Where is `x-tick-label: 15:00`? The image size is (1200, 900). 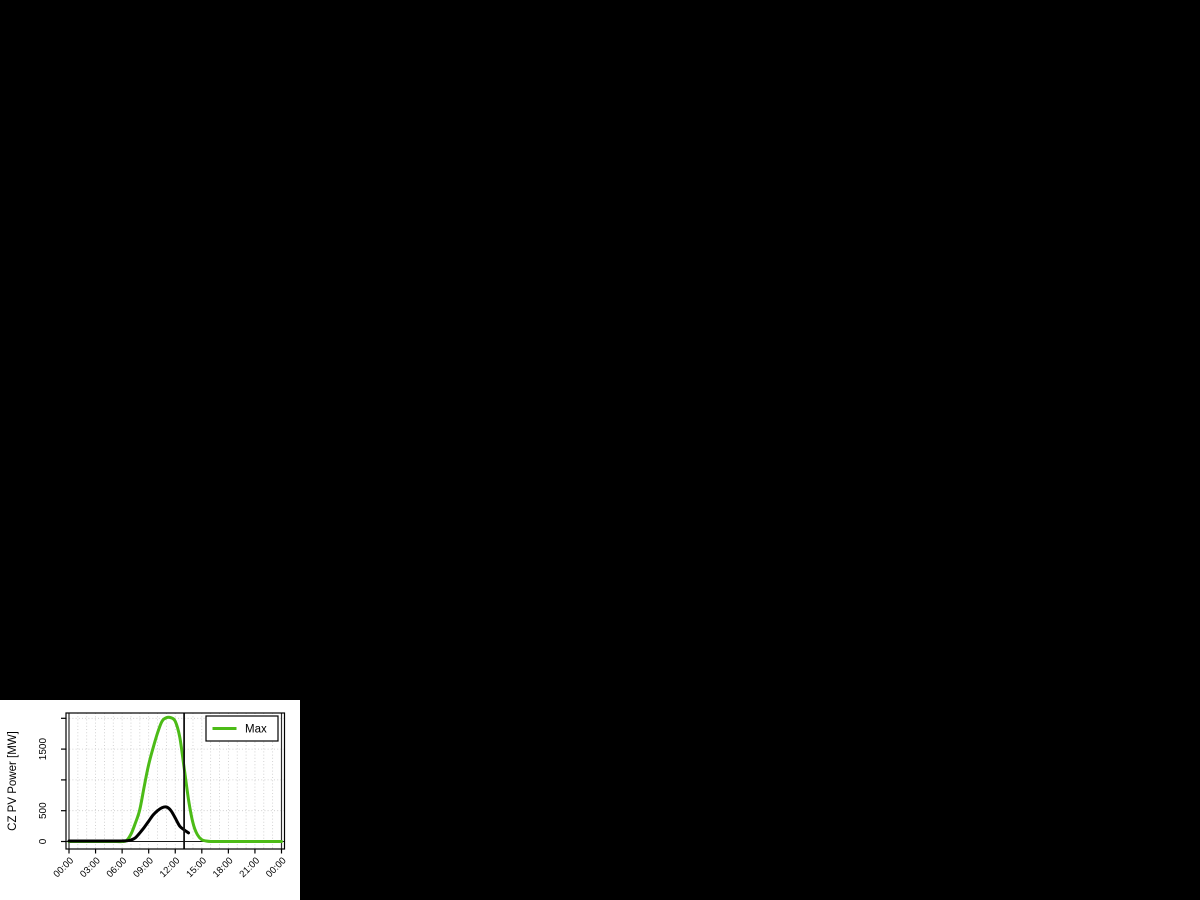
x-tick-label: 15:00 is located at coordinates (196, 867).